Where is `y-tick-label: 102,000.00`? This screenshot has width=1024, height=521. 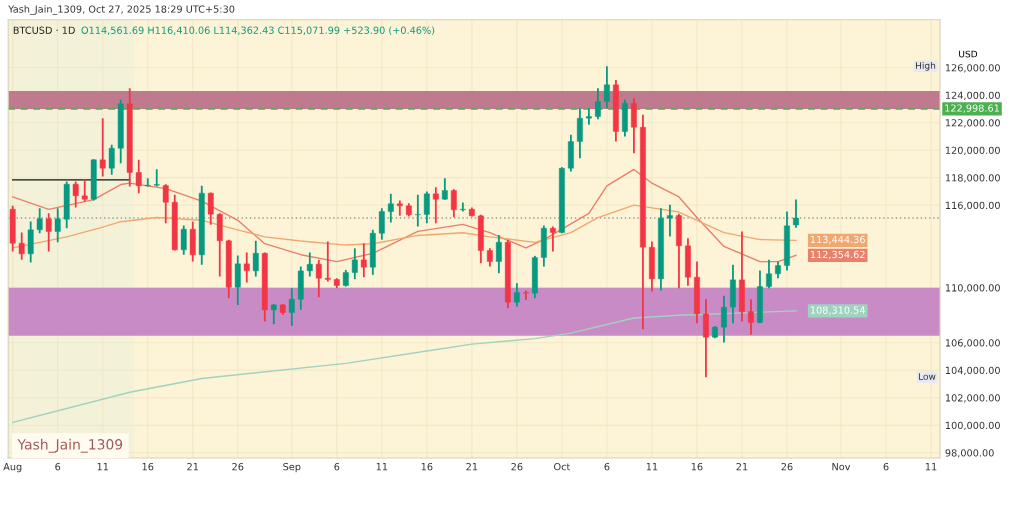
y-tick-label: 102,000.00 is located at coordinates (972, 398).